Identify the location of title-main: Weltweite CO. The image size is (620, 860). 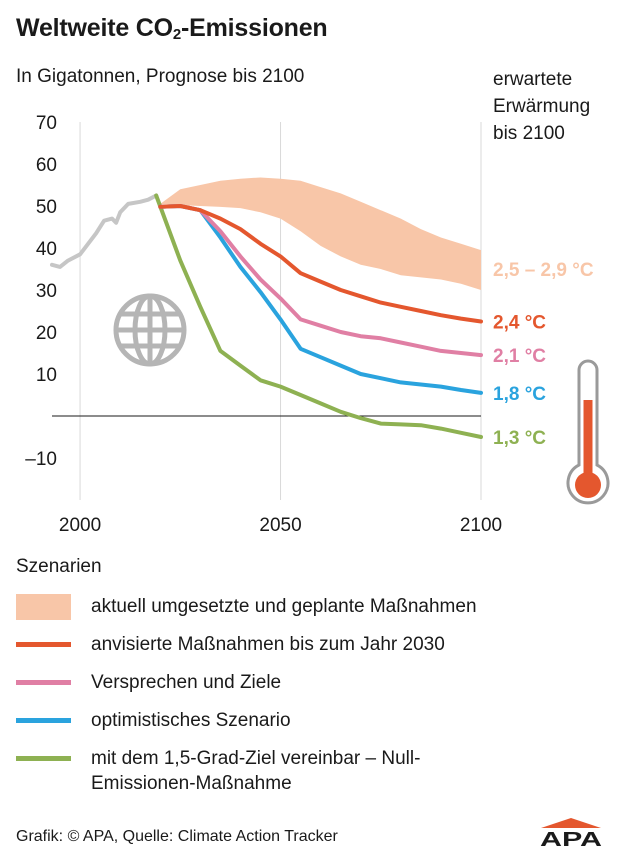
(94, 28).